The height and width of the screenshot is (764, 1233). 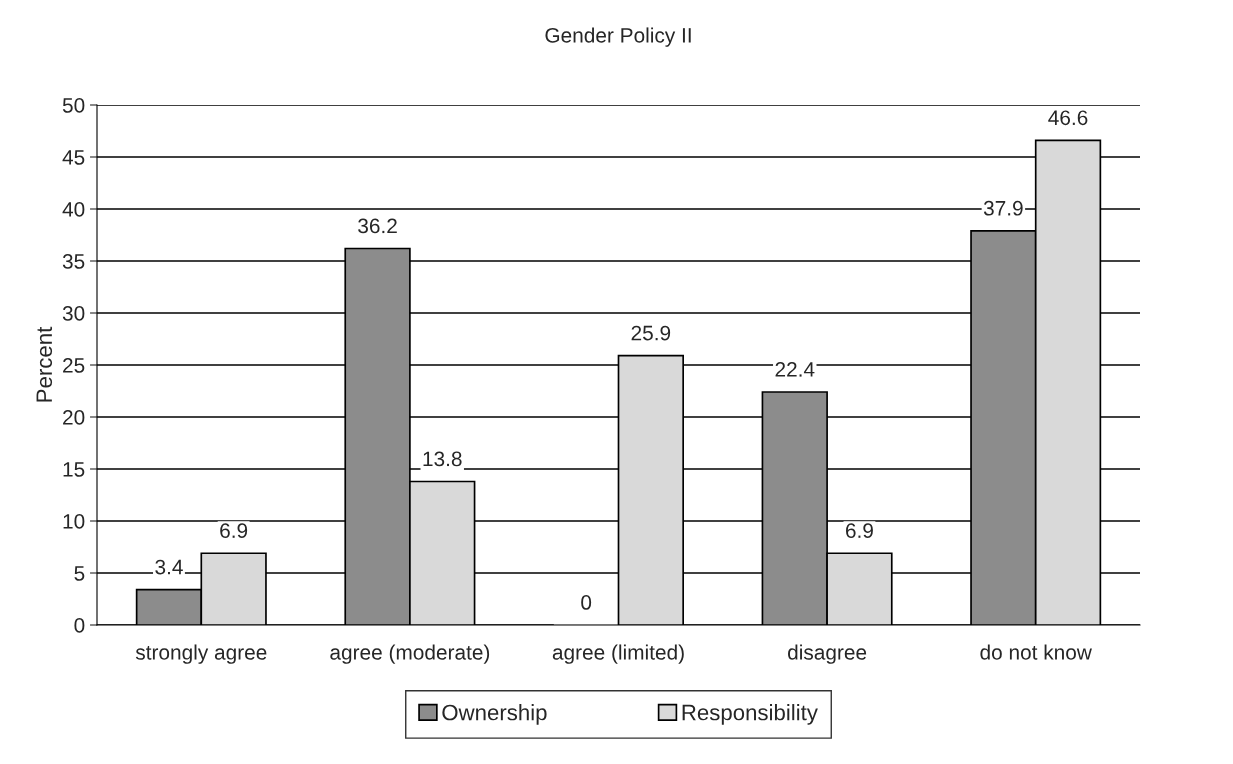 What do you see at coordinates (73, 157) in the screenshot?
I see `y-tick-label: 45` at bounding box center [73, 157].